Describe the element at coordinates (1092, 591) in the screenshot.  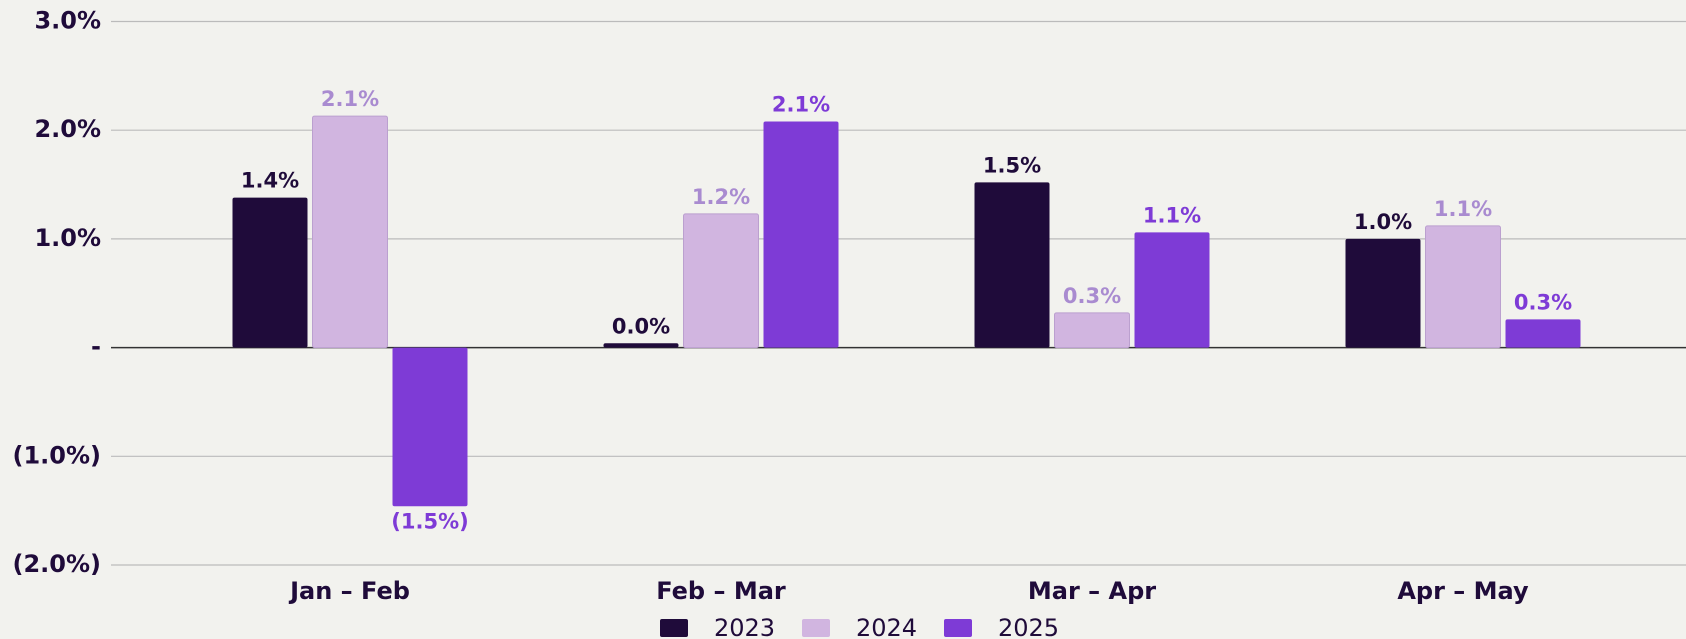
I see `x-tick-label: Mar – Apr` at that location.